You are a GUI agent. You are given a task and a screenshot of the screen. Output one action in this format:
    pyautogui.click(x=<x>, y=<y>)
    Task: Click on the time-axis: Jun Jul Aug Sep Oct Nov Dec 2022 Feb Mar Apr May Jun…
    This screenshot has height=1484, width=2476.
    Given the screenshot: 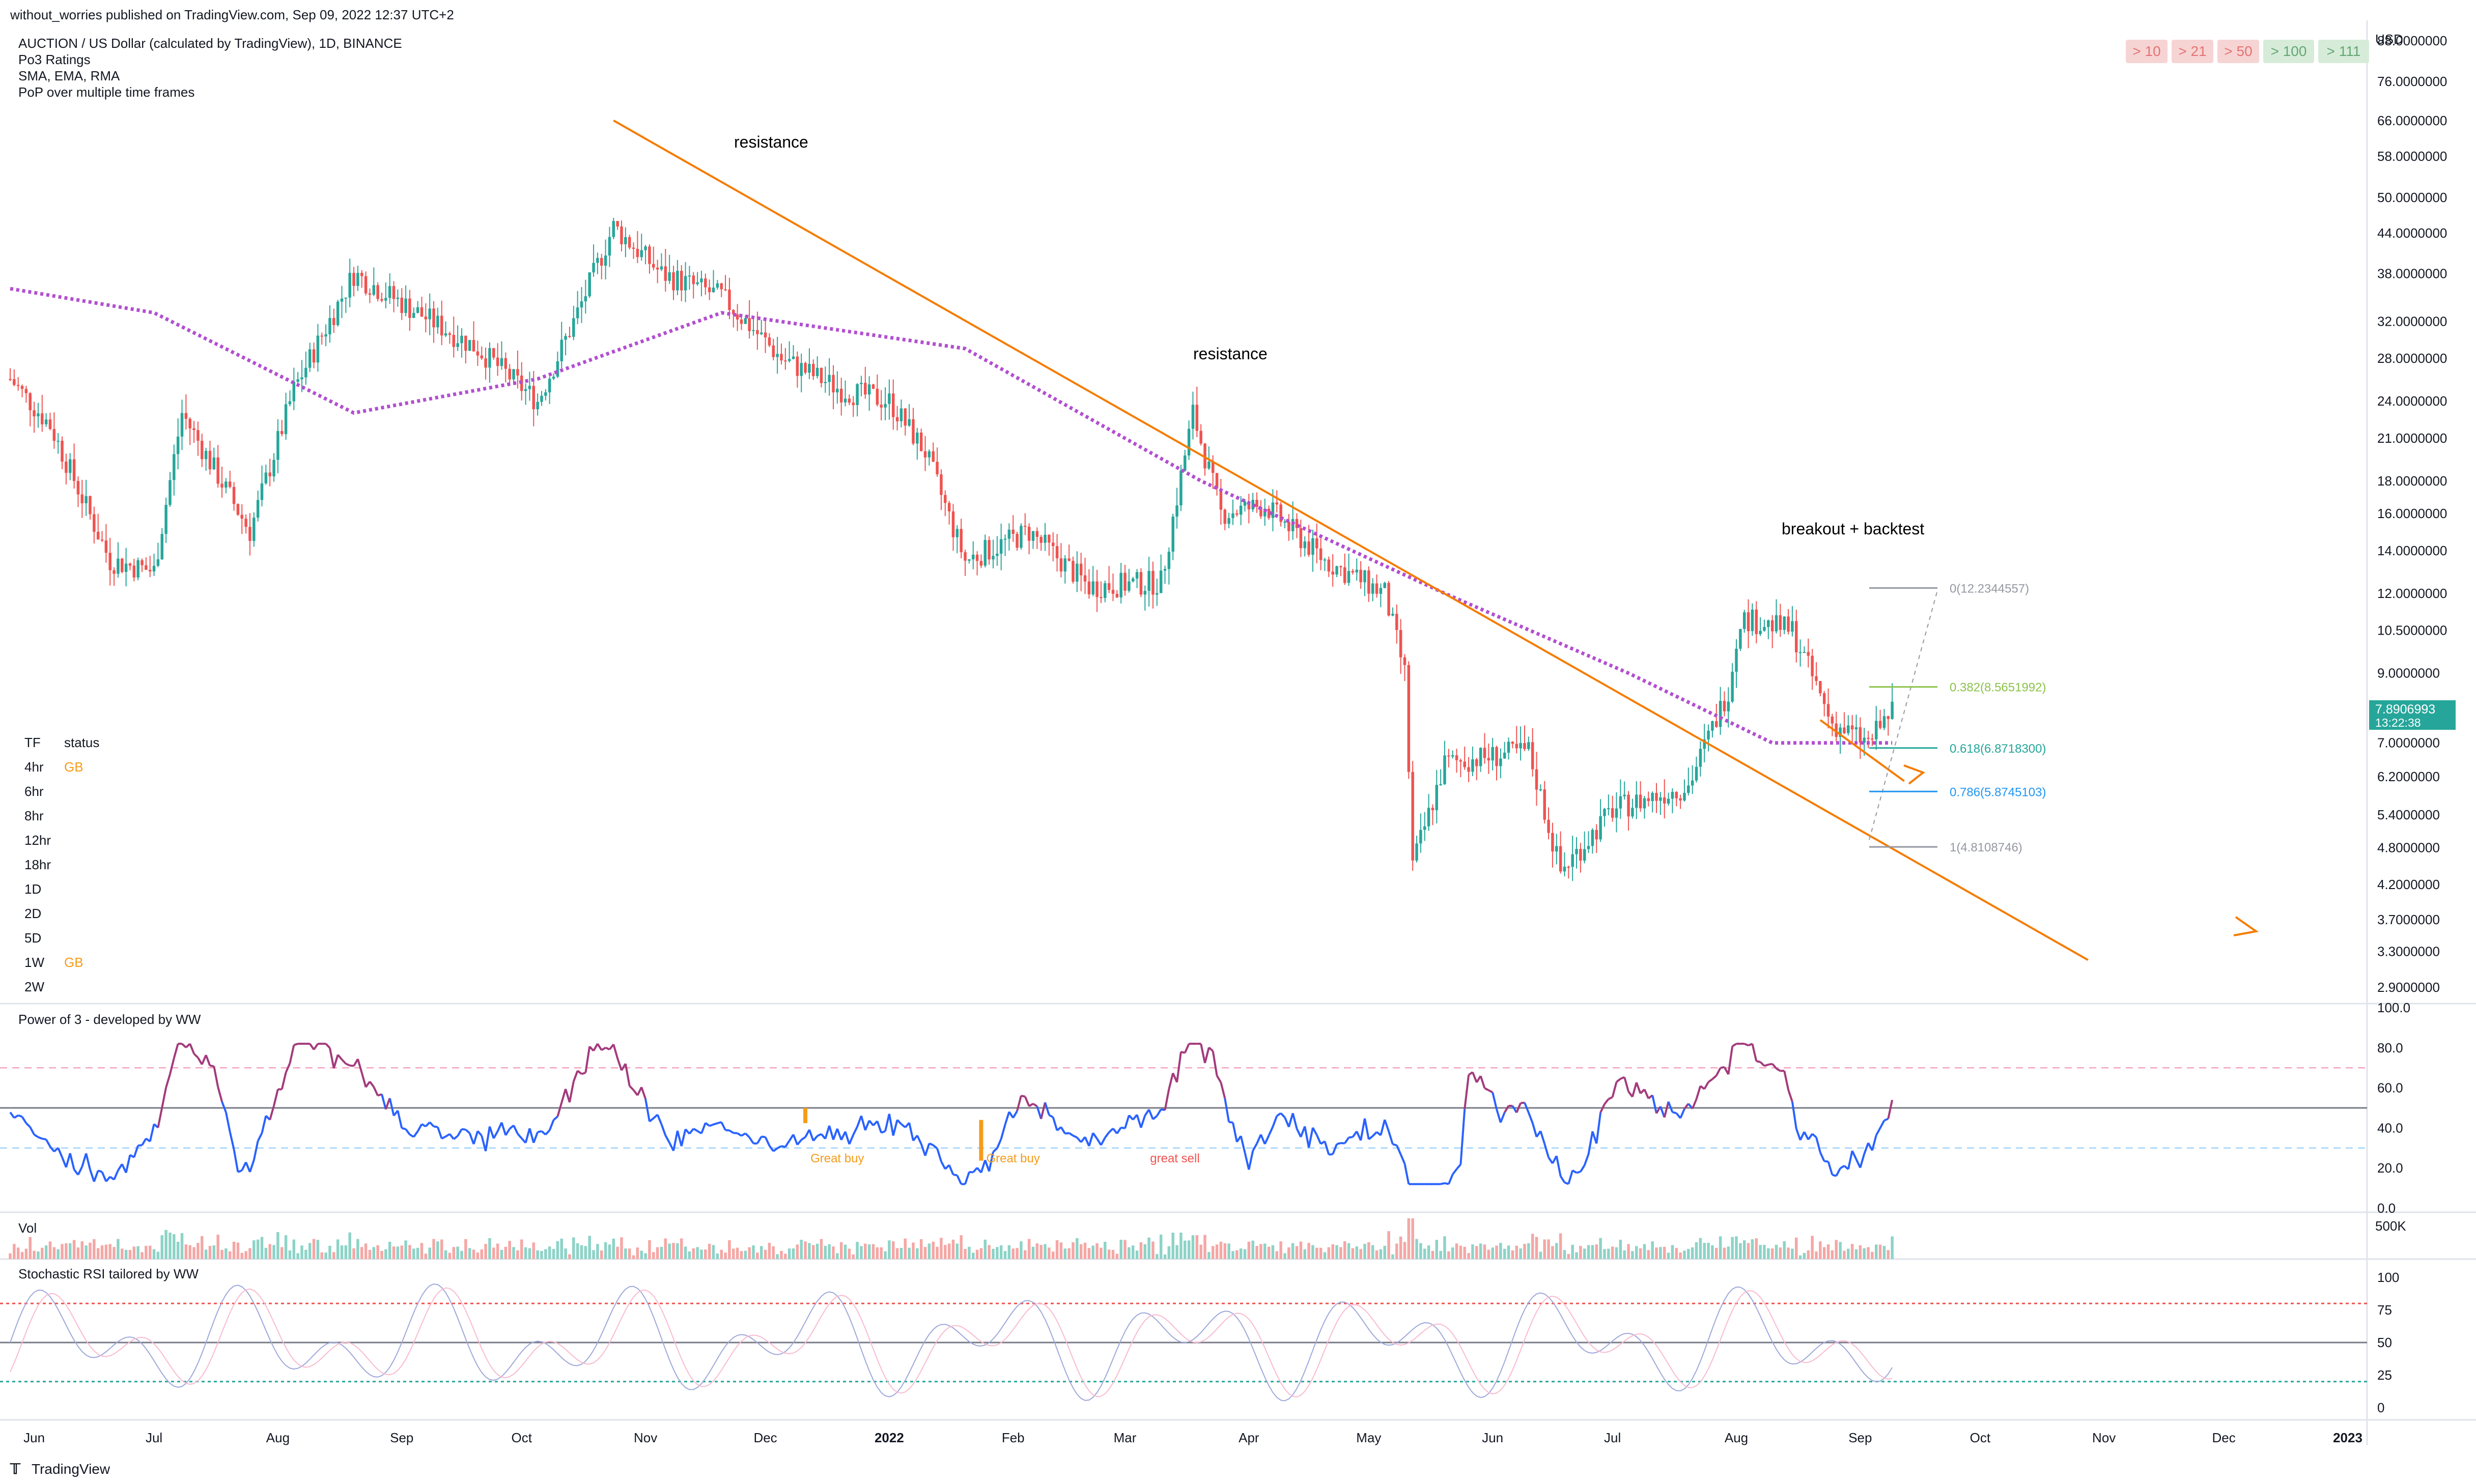 What is the action you would take?
    pyautogui.click(x=1192, y=1438)
    